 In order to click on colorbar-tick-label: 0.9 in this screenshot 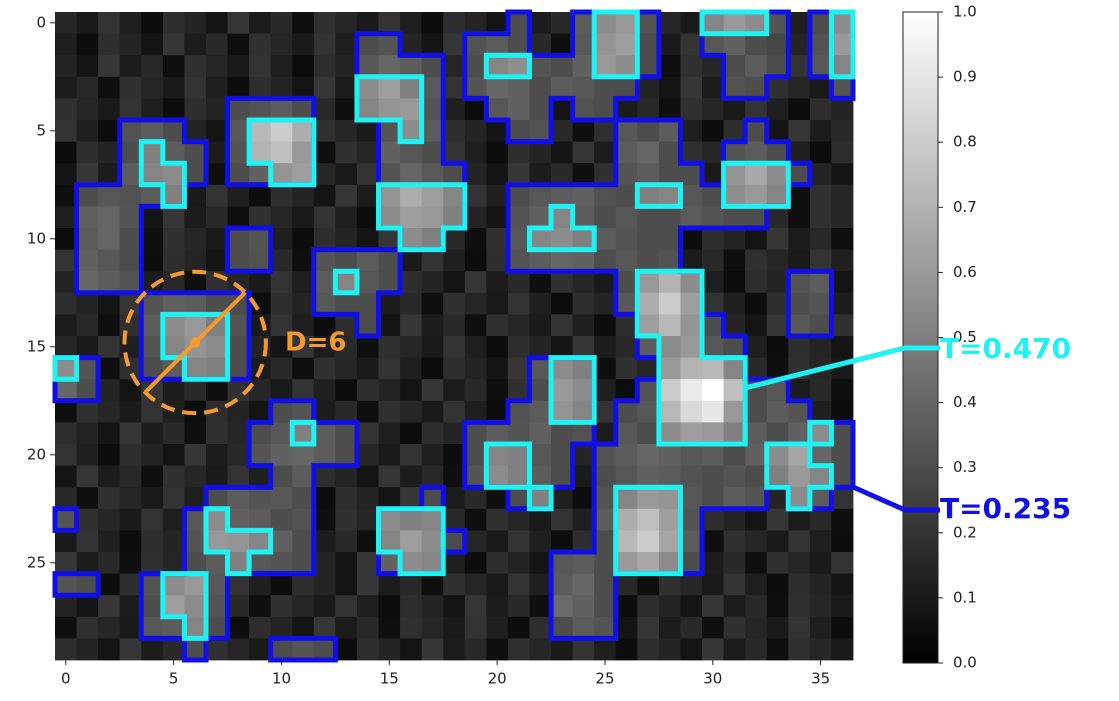, I will do `click(965, 77)`.